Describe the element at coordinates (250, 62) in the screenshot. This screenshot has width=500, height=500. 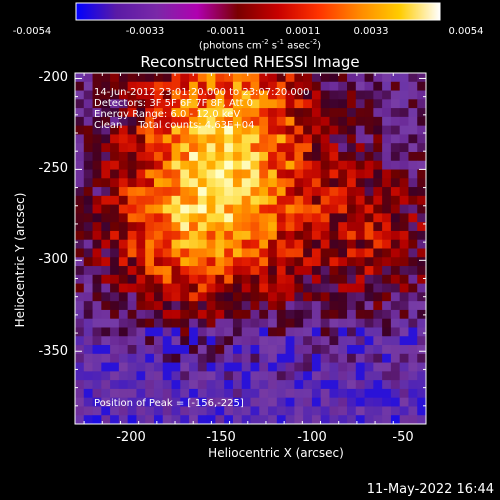
I see `plot-title: Reconstructed RHESSI Image` at that location.